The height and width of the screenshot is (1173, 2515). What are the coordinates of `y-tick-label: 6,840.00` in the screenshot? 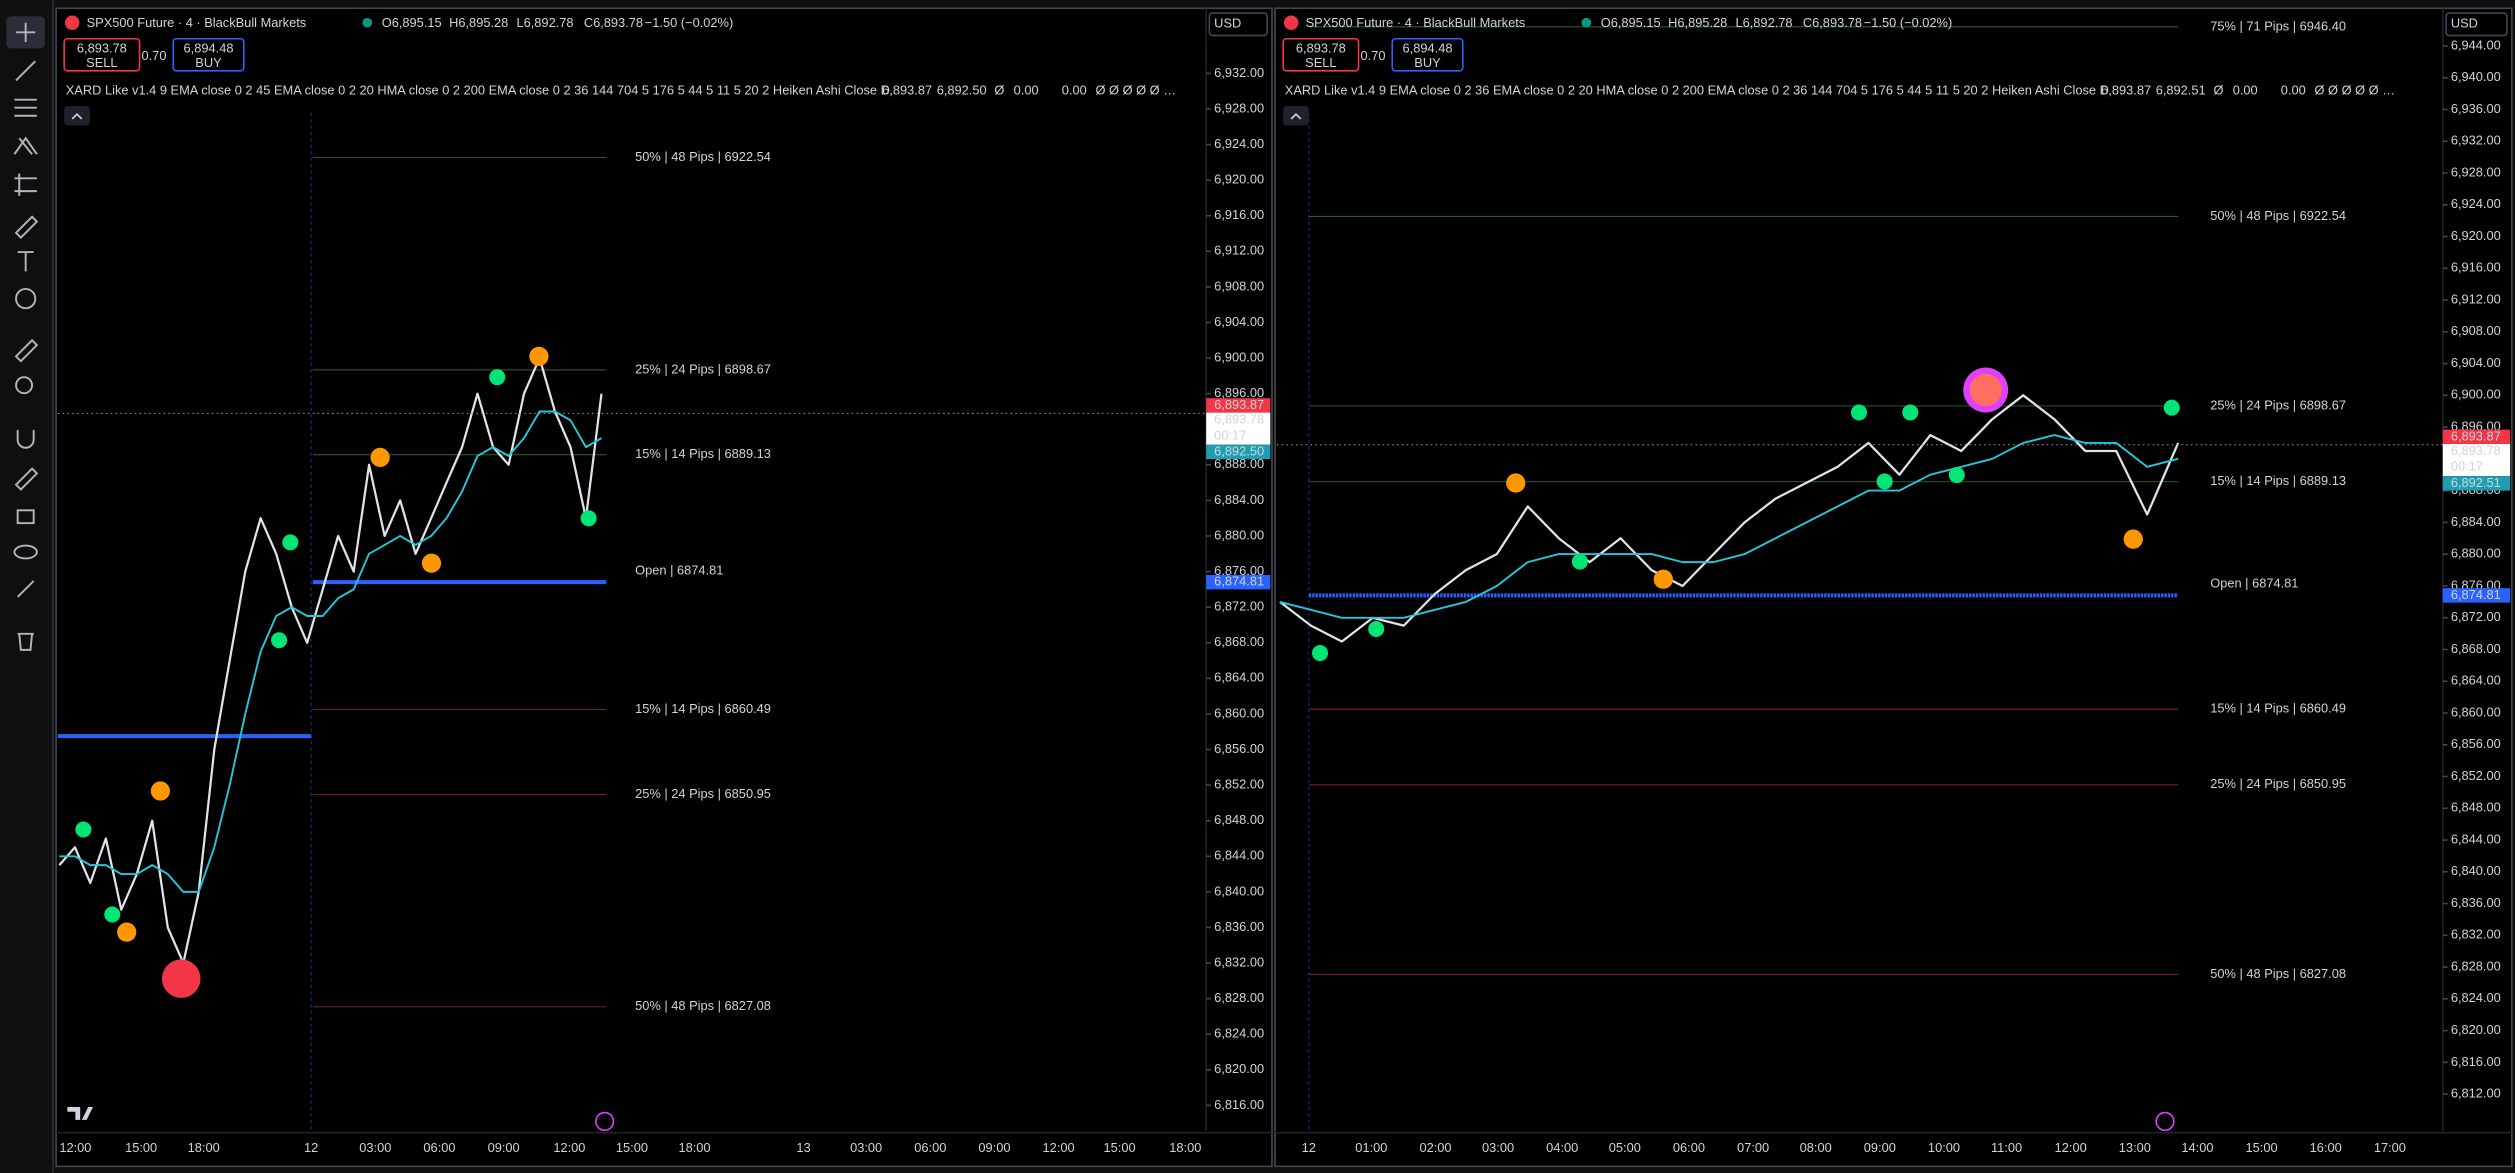 It's located at (1239, 890).